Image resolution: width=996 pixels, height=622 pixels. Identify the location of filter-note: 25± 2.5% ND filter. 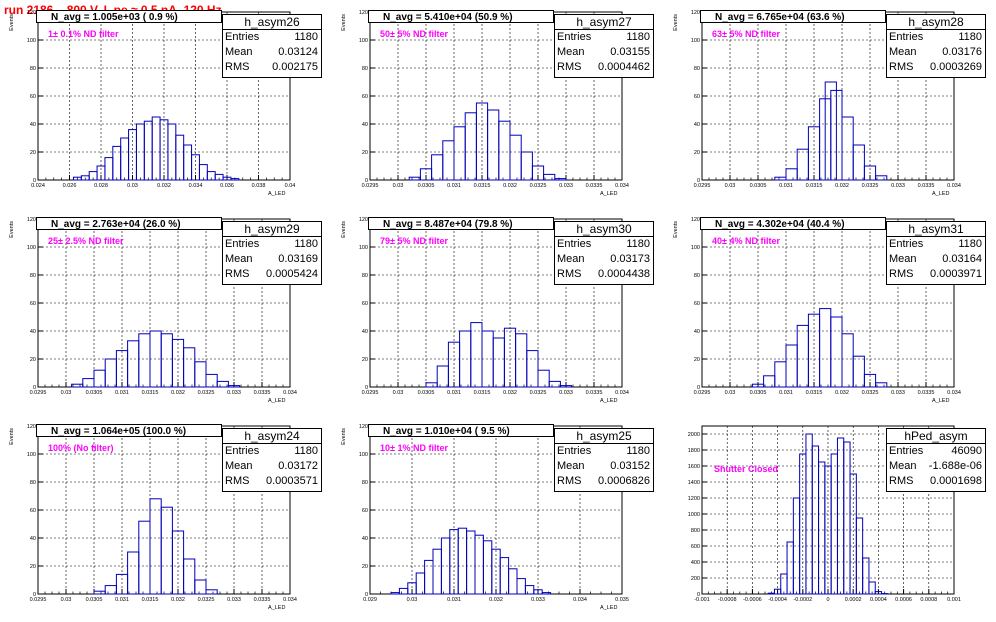
(86, 241).